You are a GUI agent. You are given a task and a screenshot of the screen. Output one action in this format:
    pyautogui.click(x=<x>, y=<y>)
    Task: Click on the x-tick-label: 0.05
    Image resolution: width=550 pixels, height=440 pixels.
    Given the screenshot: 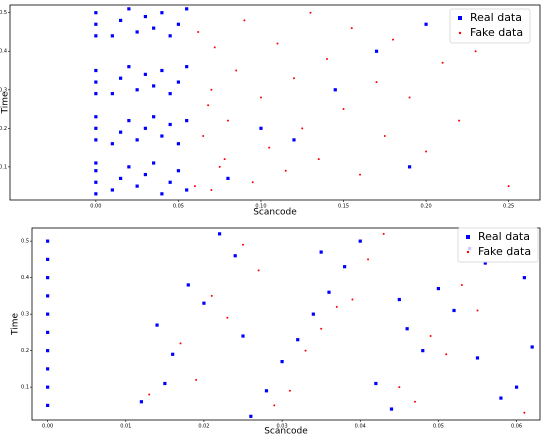 What is the action you would take?
    pyautogui.click(x=178, y=207)
    